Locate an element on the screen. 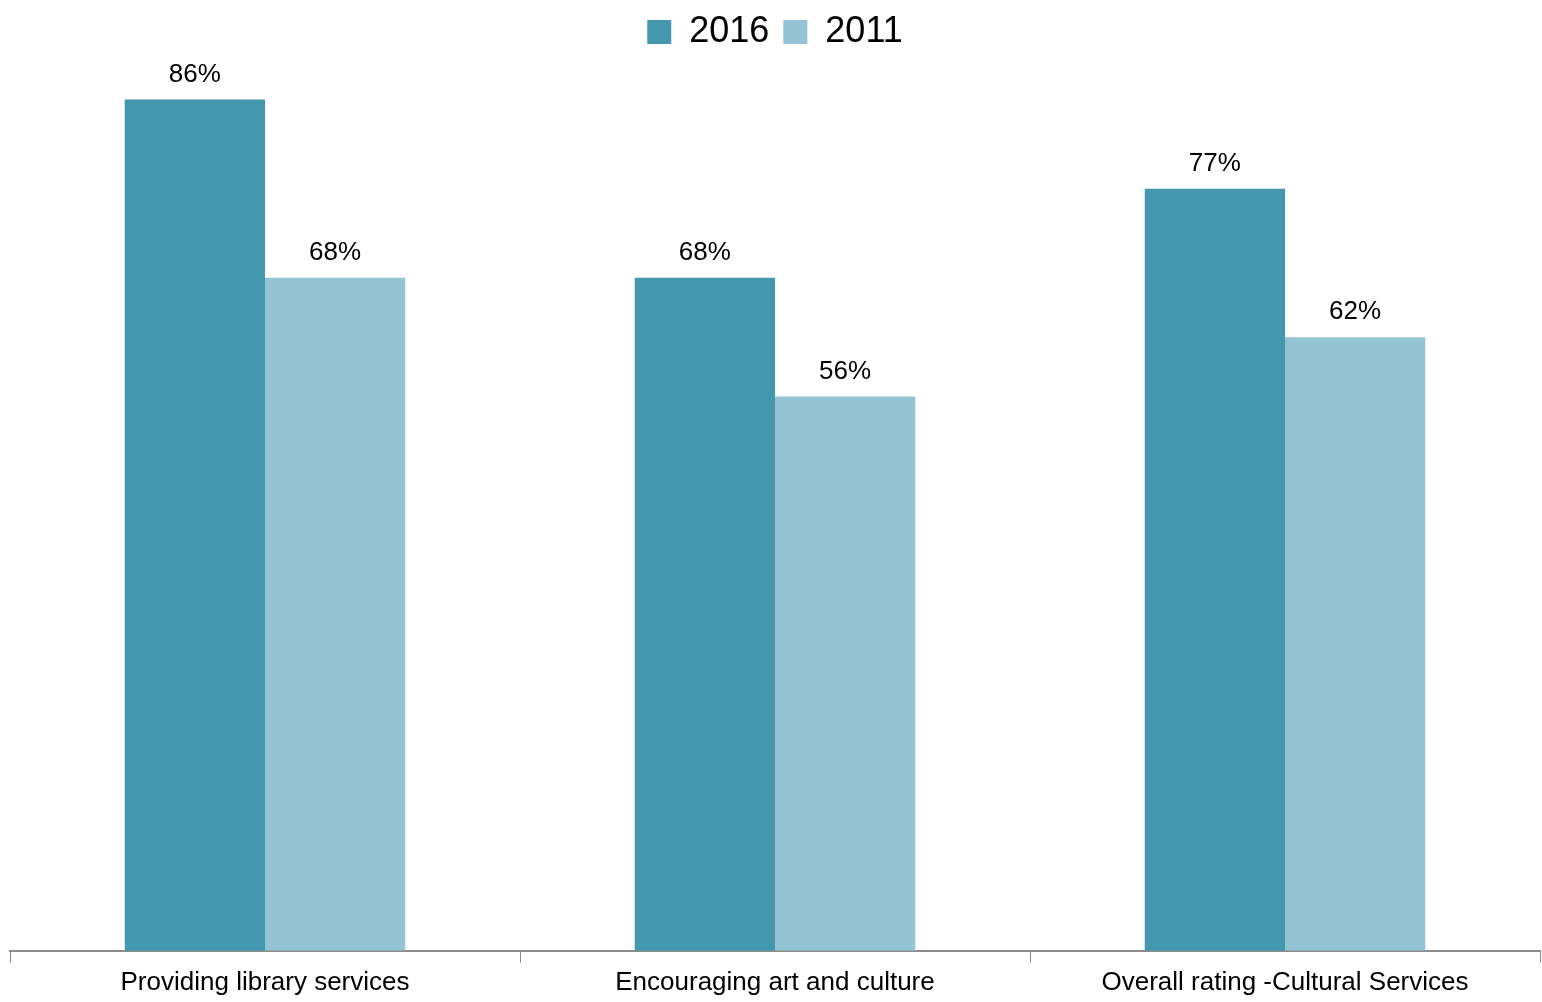 The image size is (1542, 1002). legend-label: 2011 is located at coordinates (864, 29).